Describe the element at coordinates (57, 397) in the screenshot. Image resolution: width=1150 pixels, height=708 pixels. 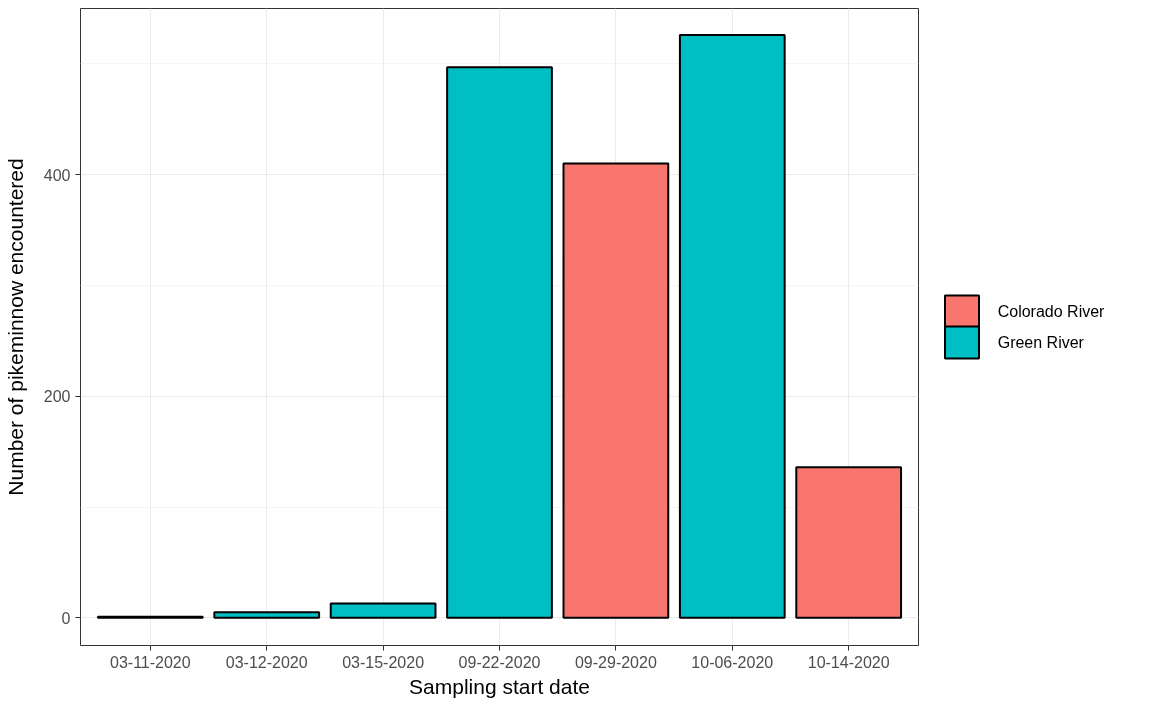
I see `y-tick-label: 200` at that location.